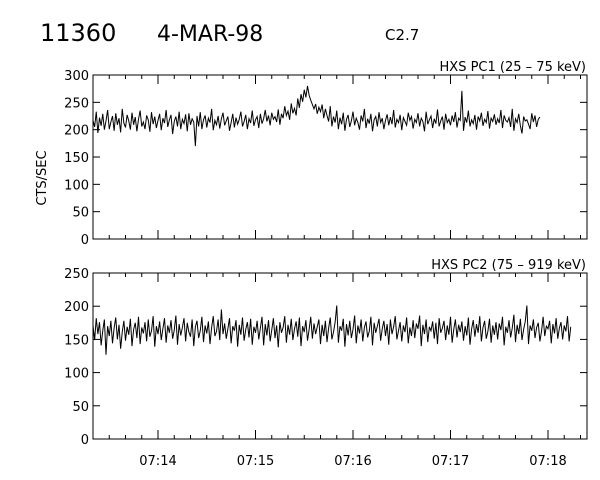  I want to click on panel-pc1-trace, so click(316, 116).